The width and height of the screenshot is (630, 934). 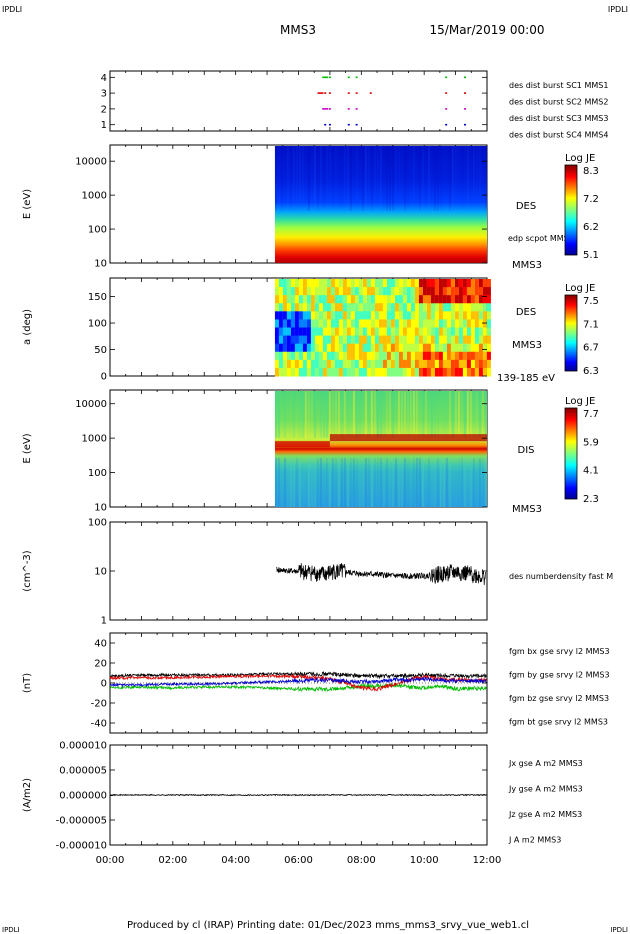 What do you see at coordinates (27, 795) in the screenshot?
I see `ylabel-cur: (A/m2)` at bounding box center [27, 795].